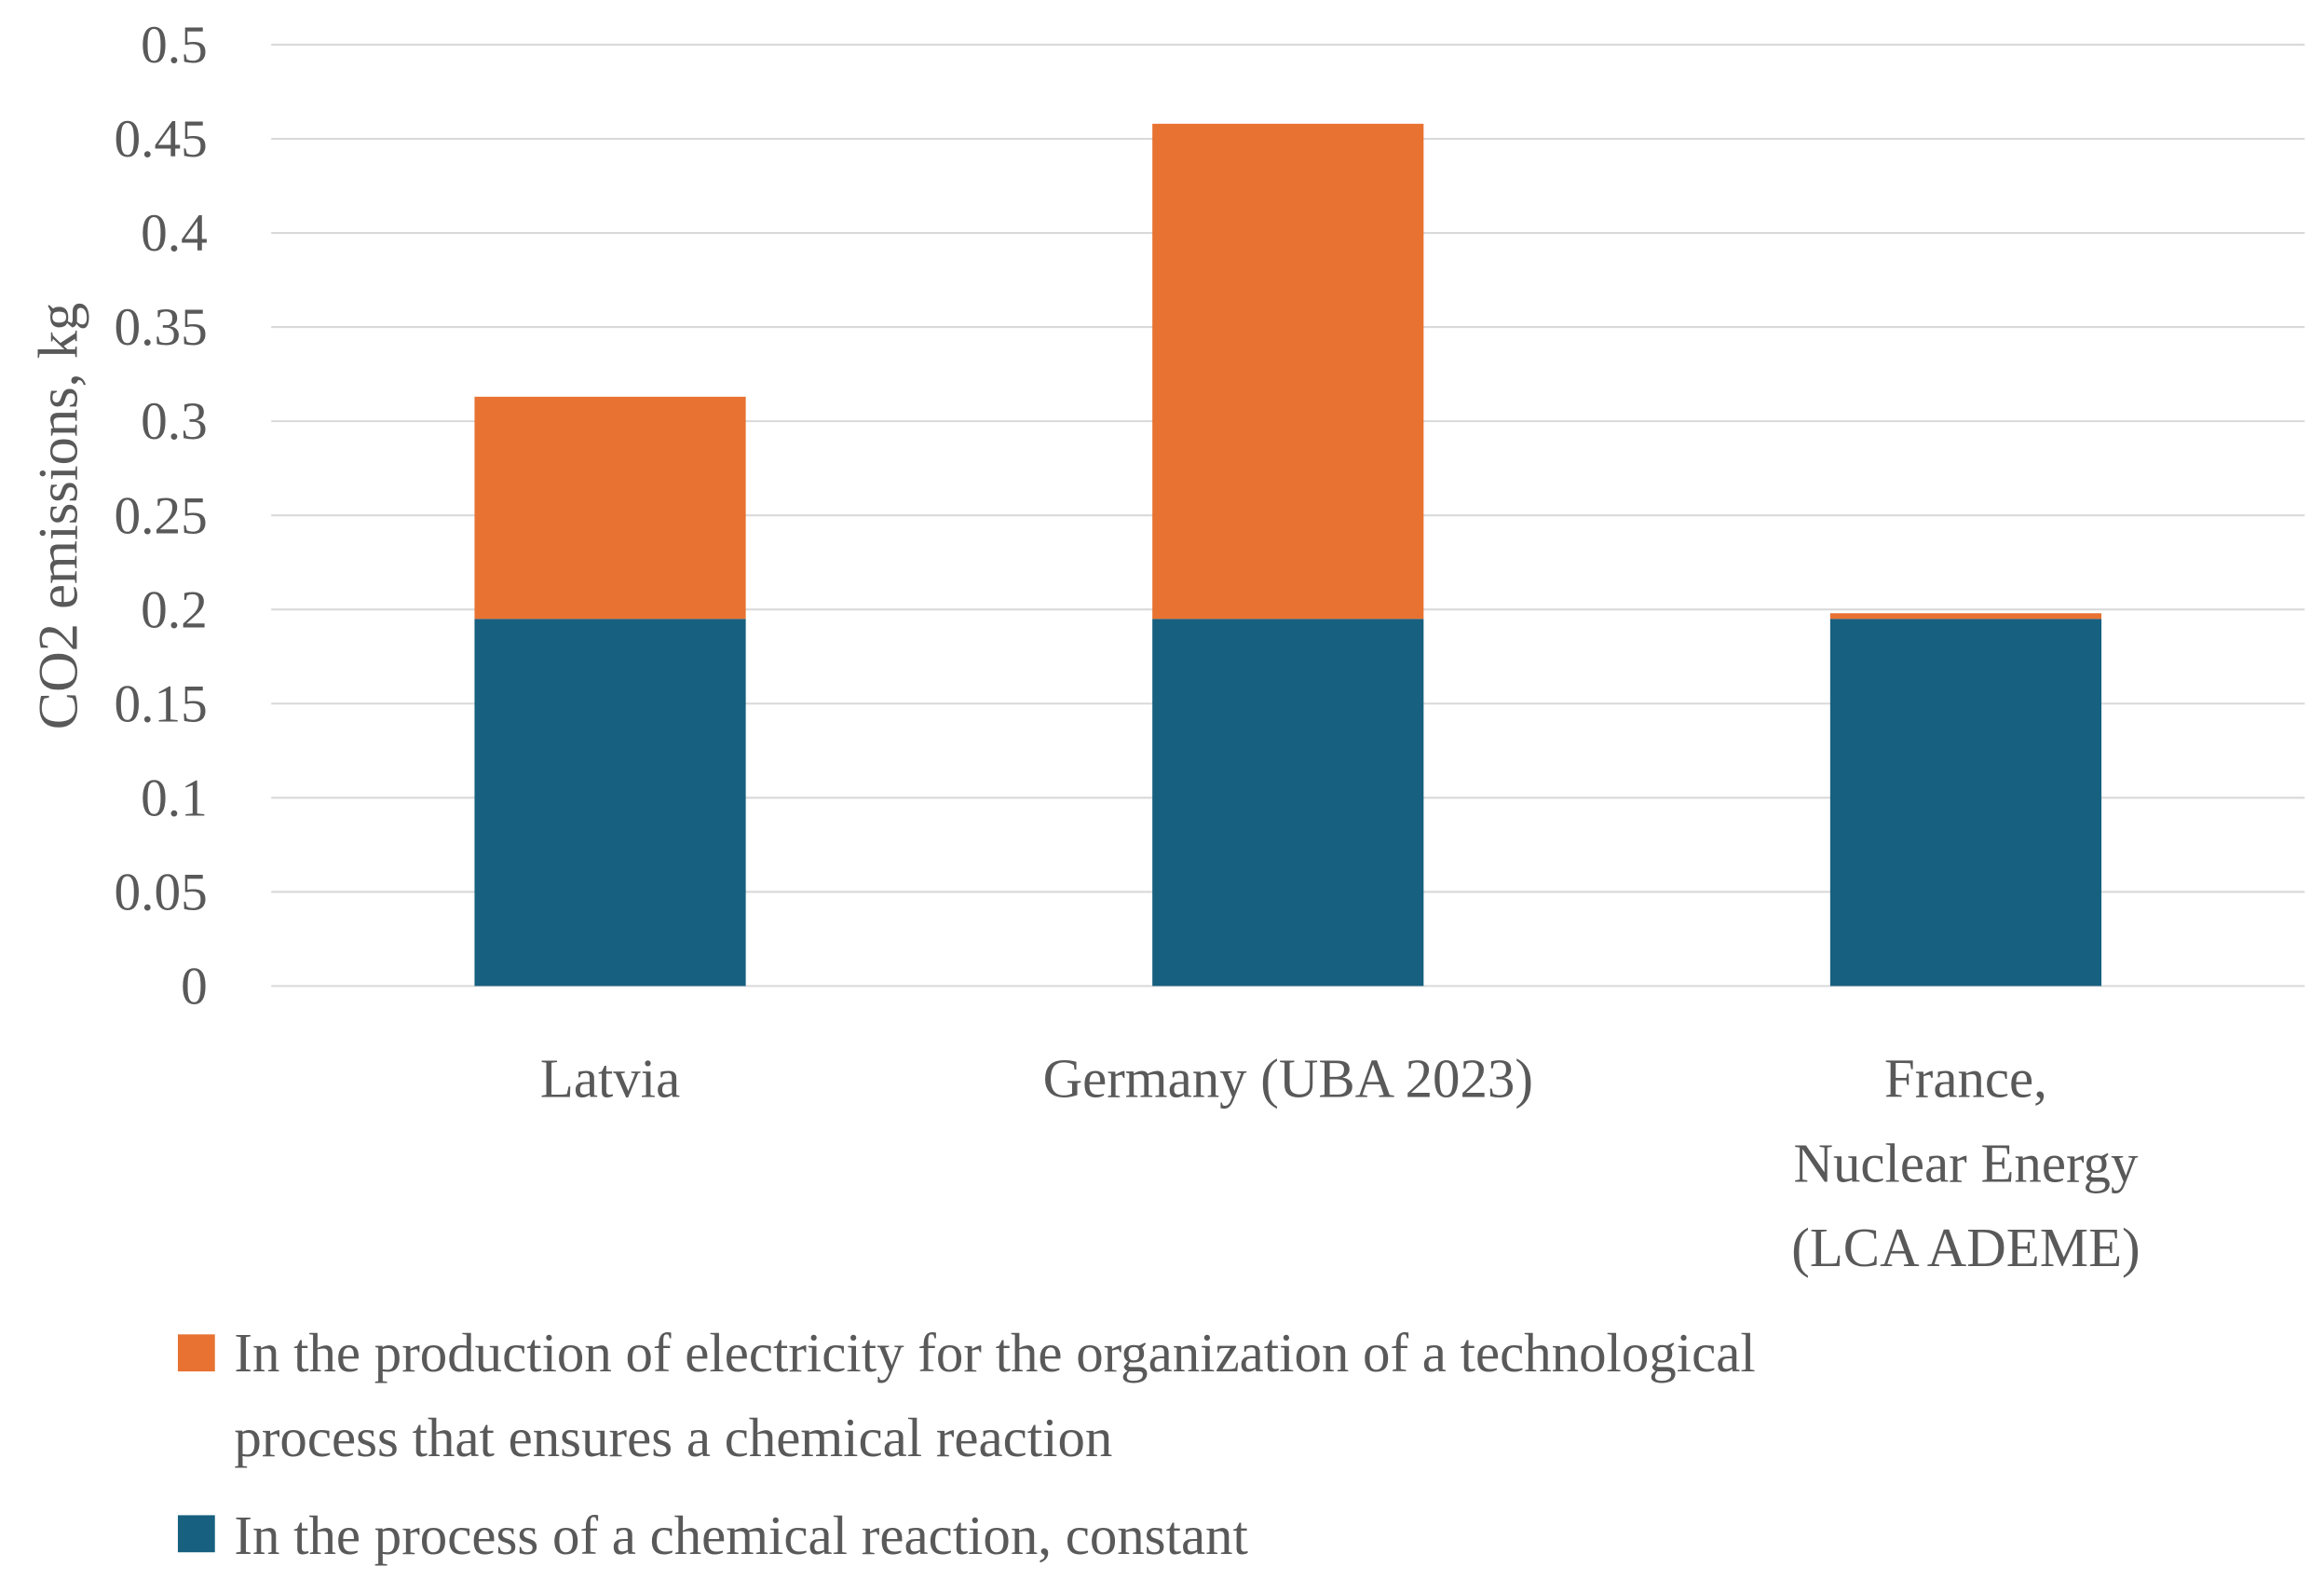 This screenshot has height=1594, width=2324. What do you see at coordinates (161, 892) in the screenshot?
I see `y-tick-label: 0.05` at bounding box center [161, 892].